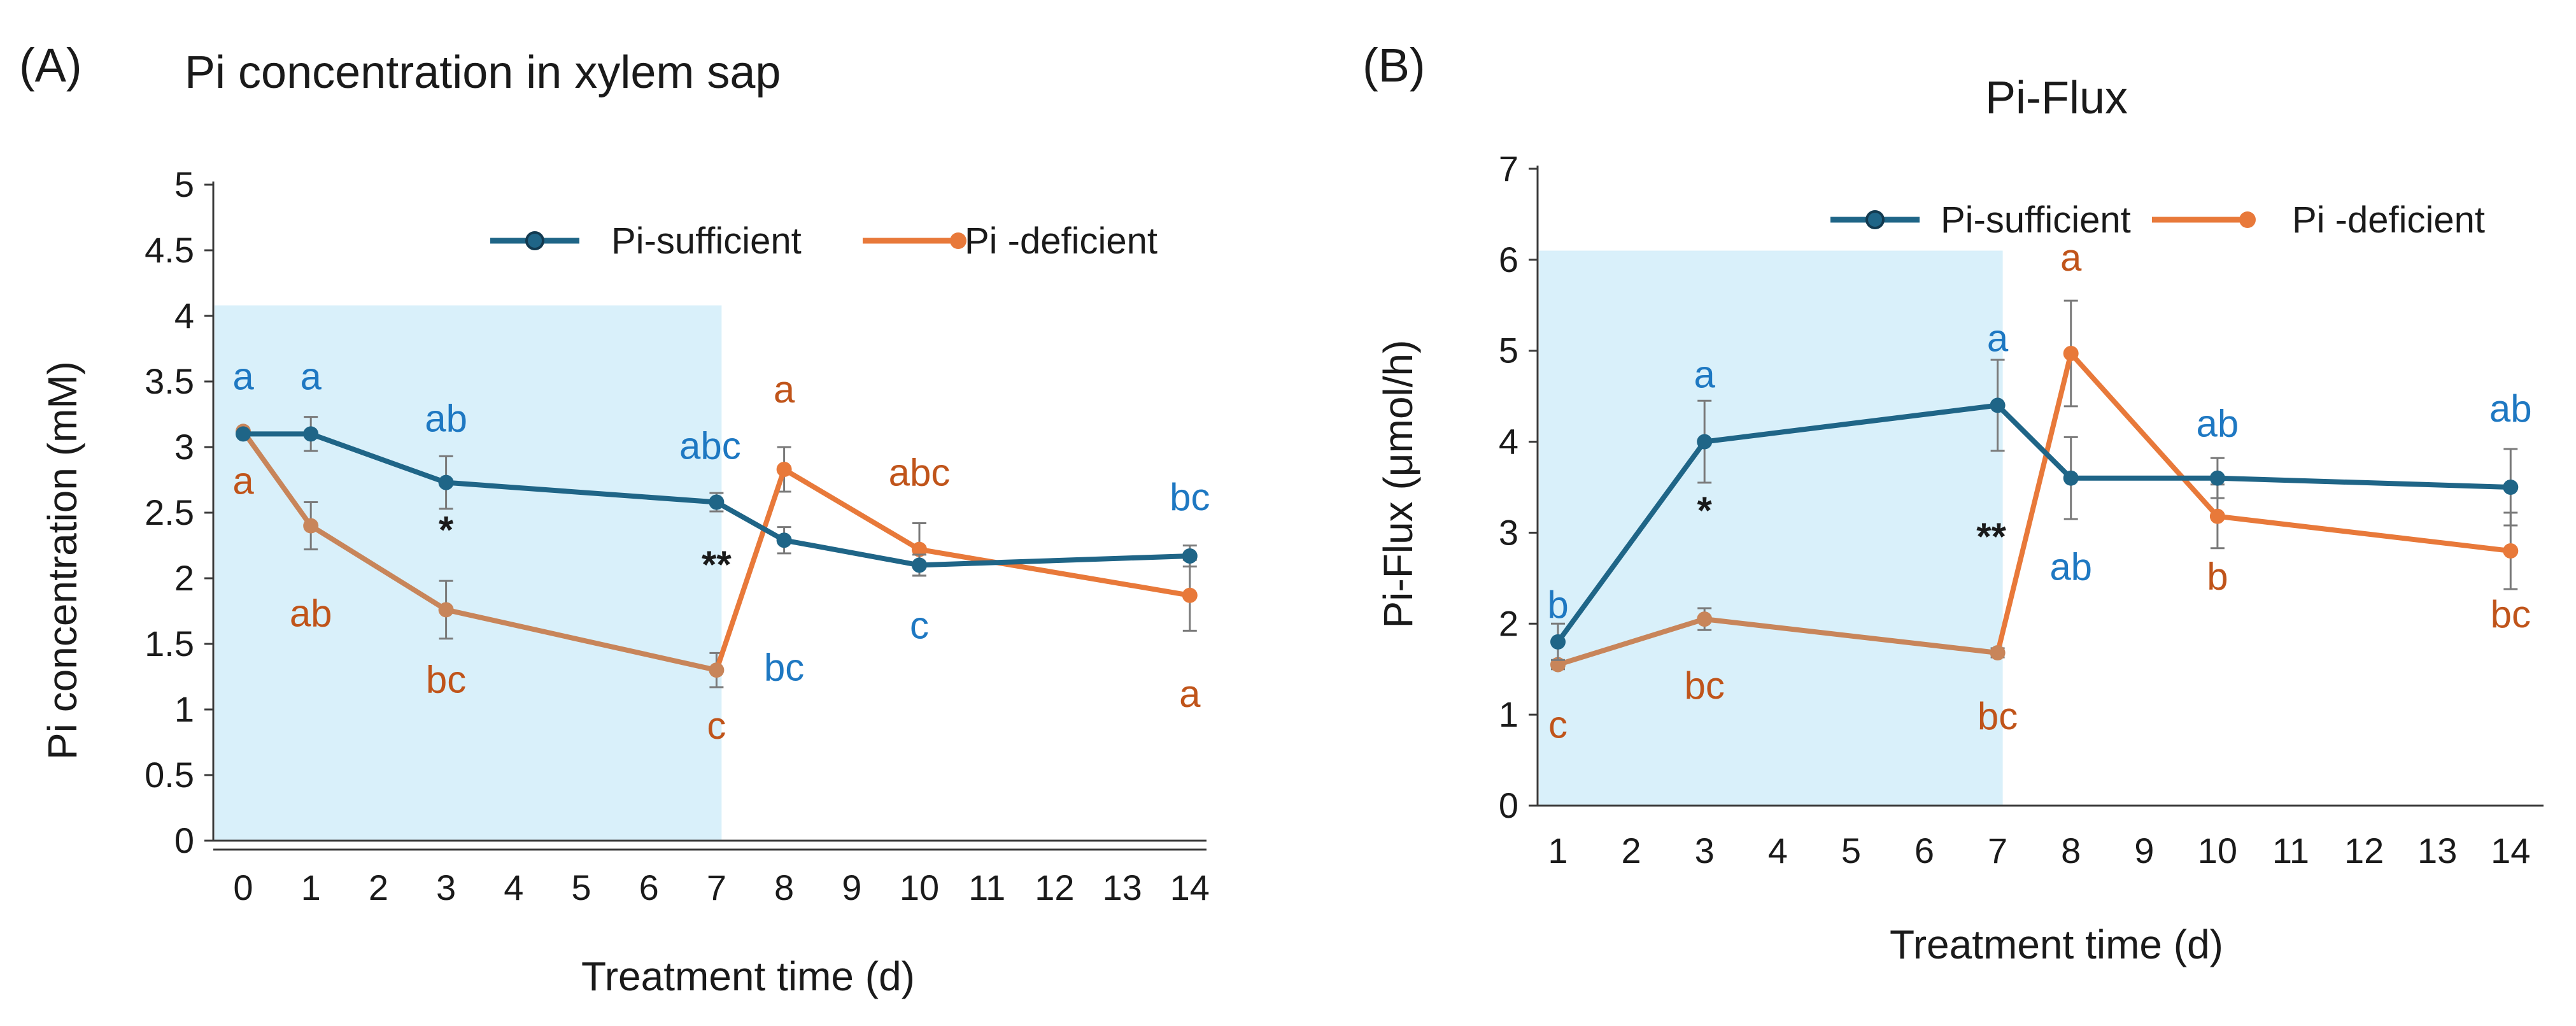 This screenshot has height=1026, width=2576. I want to click on panel-a-y-tick-label: 3.5, so click(169, 381).